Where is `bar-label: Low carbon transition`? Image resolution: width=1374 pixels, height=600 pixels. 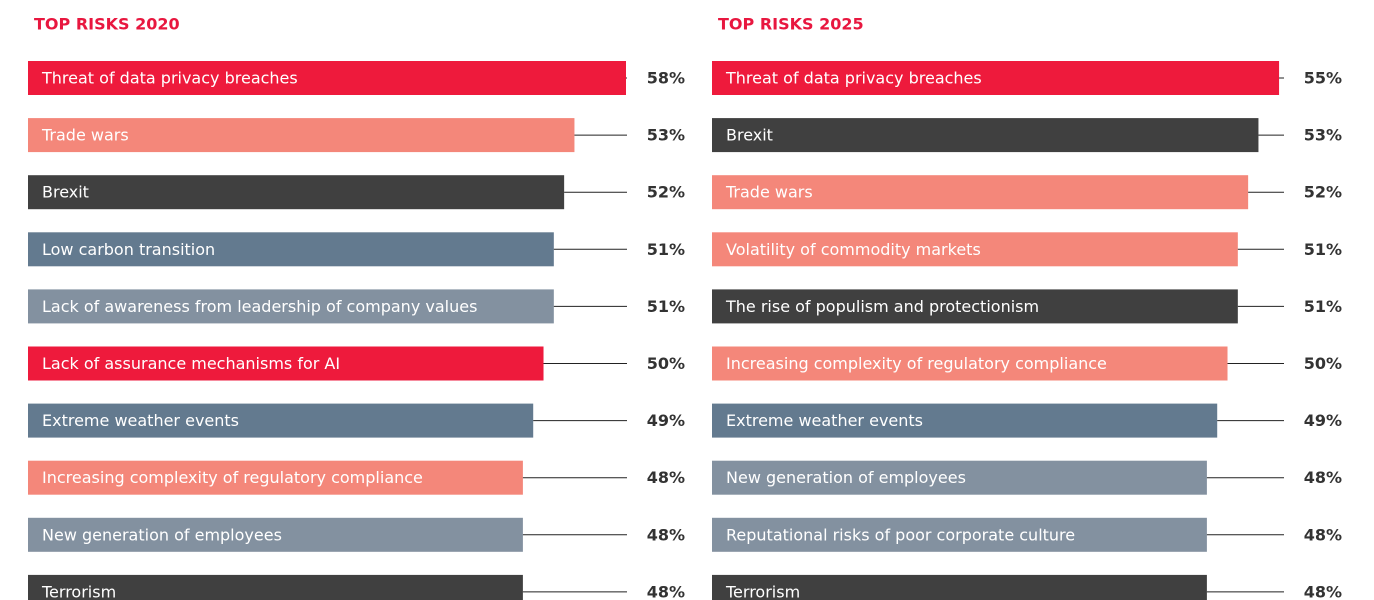
bar-label: Low carbon transition is located at coordinates (128, 249).